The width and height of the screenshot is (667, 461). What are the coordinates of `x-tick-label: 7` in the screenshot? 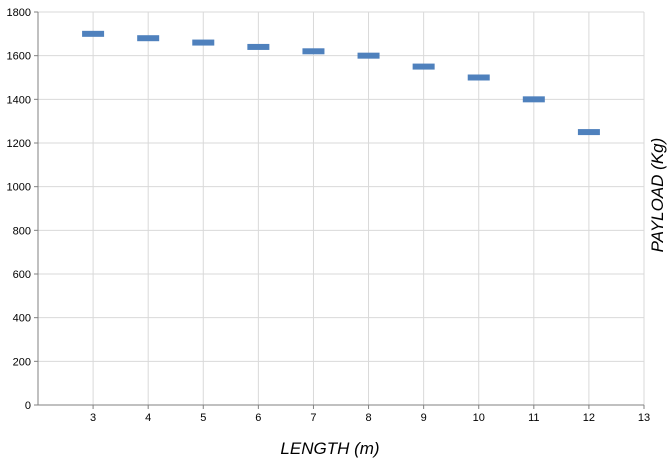 It's located at (313, 418).